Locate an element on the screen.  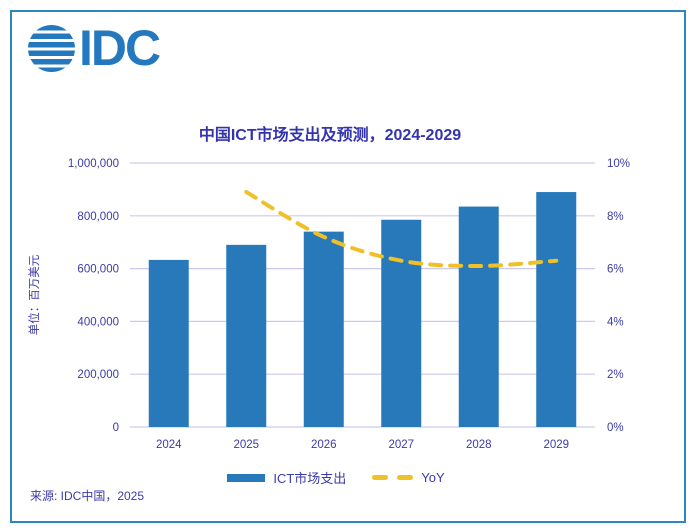
x-axis-label-2027: 2027 is located at coordinates (401, 445).